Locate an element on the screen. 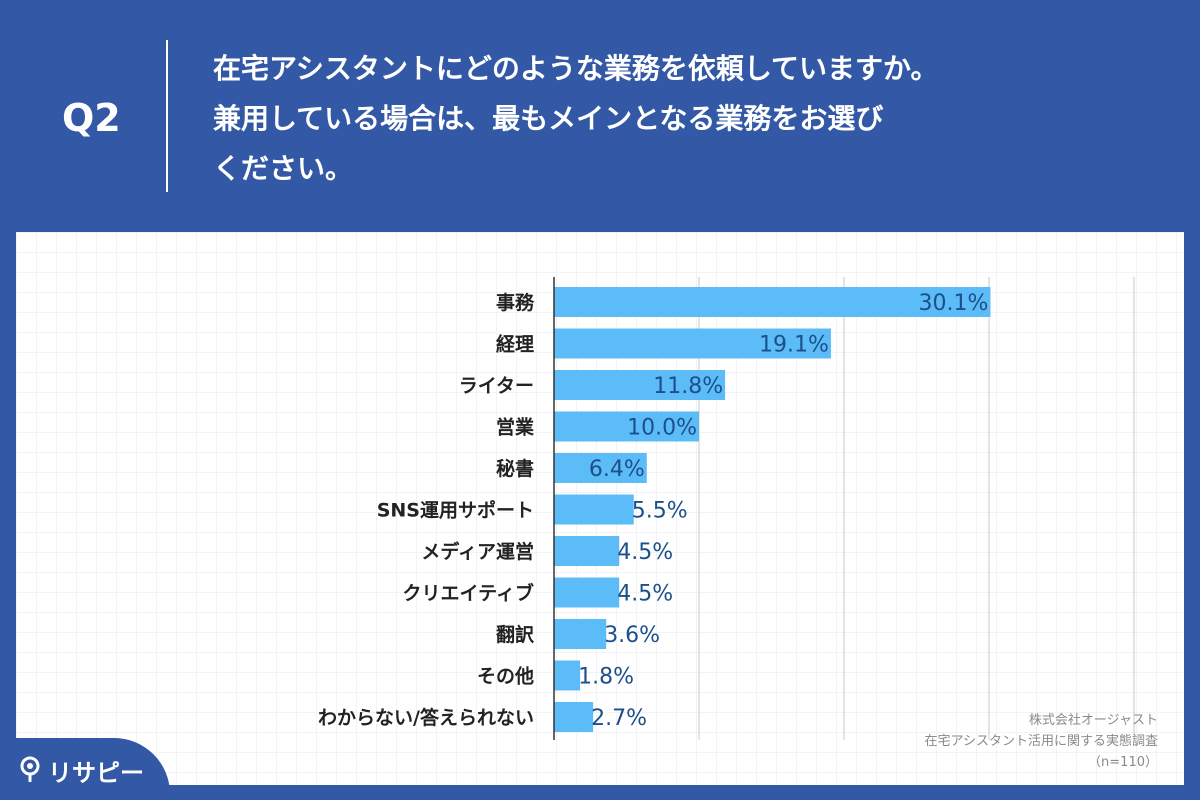  category-label: 翻訳 is located at coordinates (515, 634).